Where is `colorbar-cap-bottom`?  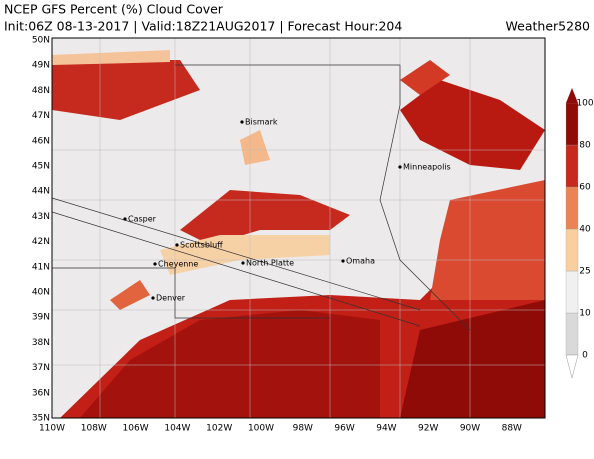
colorbar-cap-bottom is located at coordinates (572, 366).